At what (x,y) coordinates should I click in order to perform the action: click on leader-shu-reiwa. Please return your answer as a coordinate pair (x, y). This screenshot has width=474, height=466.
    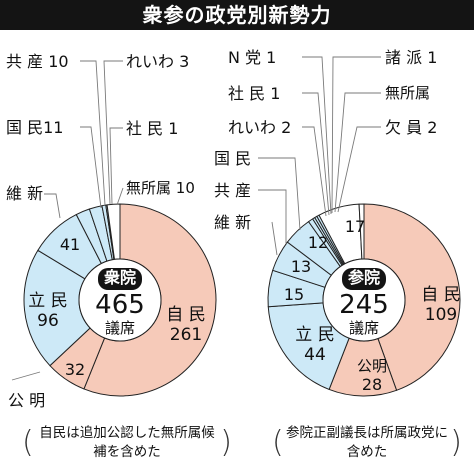
    Looking at the image, I should click on (113, 132).